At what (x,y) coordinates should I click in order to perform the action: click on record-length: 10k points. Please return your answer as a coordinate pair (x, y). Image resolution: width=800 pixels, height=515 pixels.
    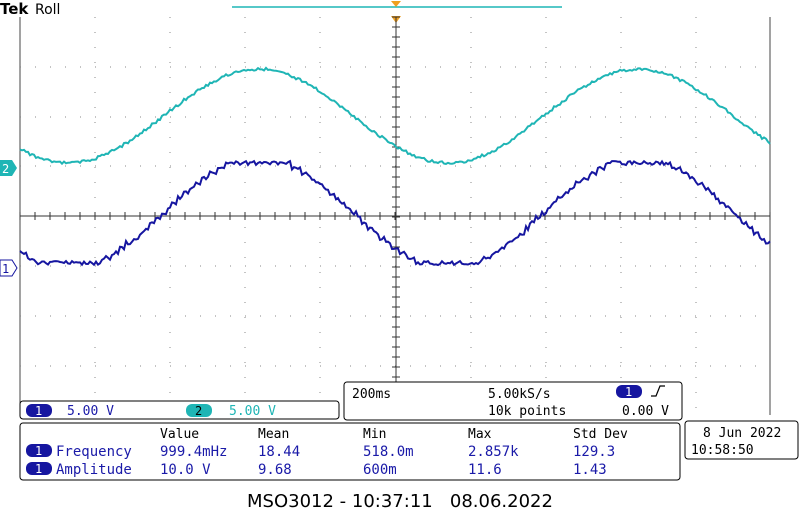
    Looking at the image, I should click on (527, 411).